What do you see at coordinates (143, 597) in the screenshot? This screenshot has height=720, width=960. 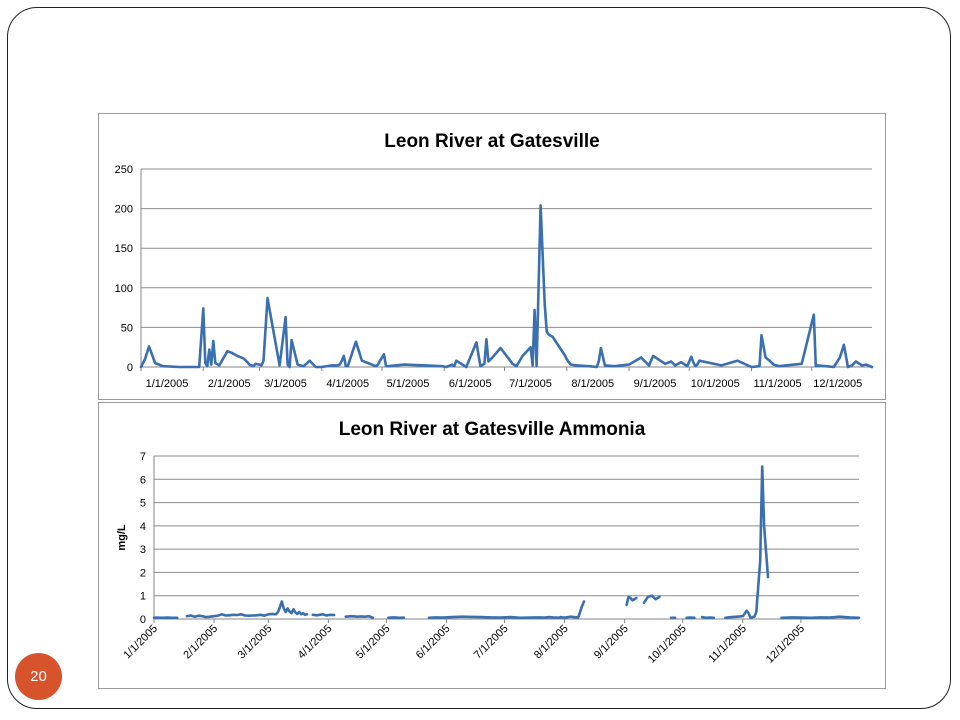 I see `y-tick-label: 1` at bounding box center [143, 597].